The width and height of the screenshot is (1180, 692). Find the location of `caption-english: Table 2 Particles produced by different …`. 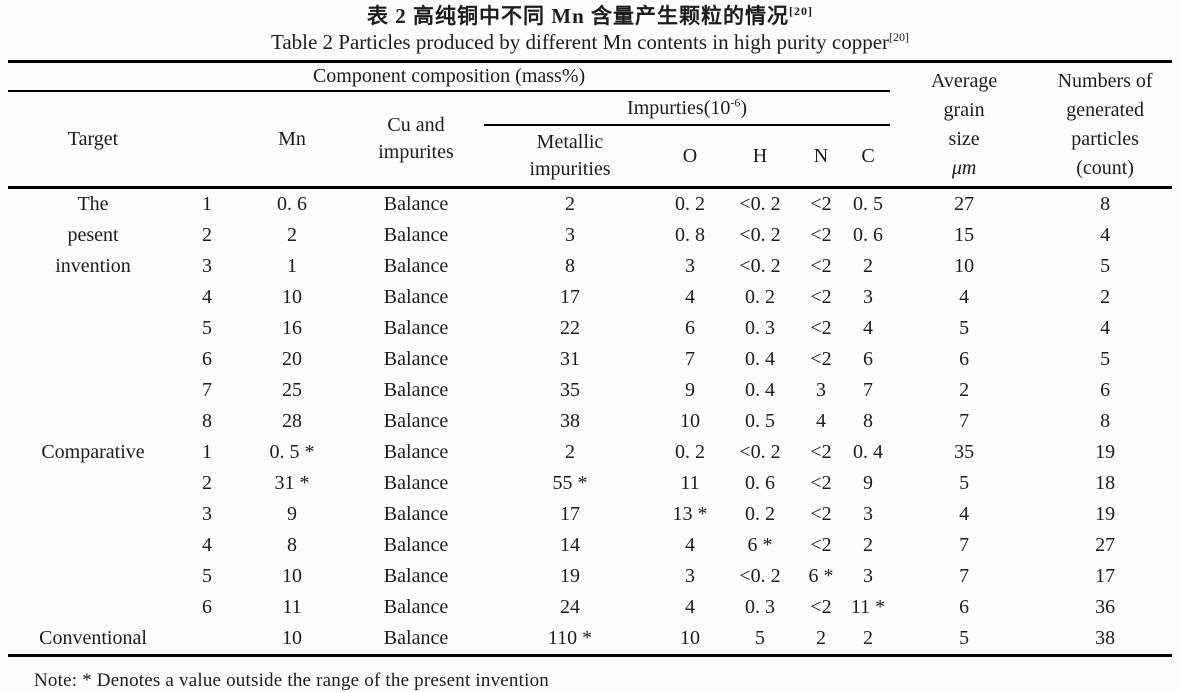

caption-english: Table 2 Particles produced by different … is located at coordinates (590, 42).